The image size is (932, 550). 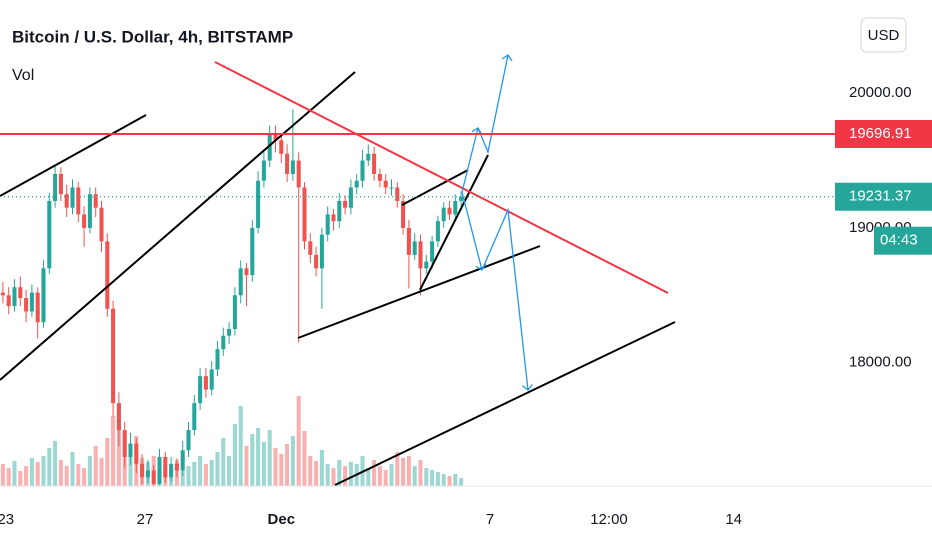 I want to click on chart-title: Bitcoin / U.S. Dollar, 4h, BITSTAMP, so click(x=152, y=36).